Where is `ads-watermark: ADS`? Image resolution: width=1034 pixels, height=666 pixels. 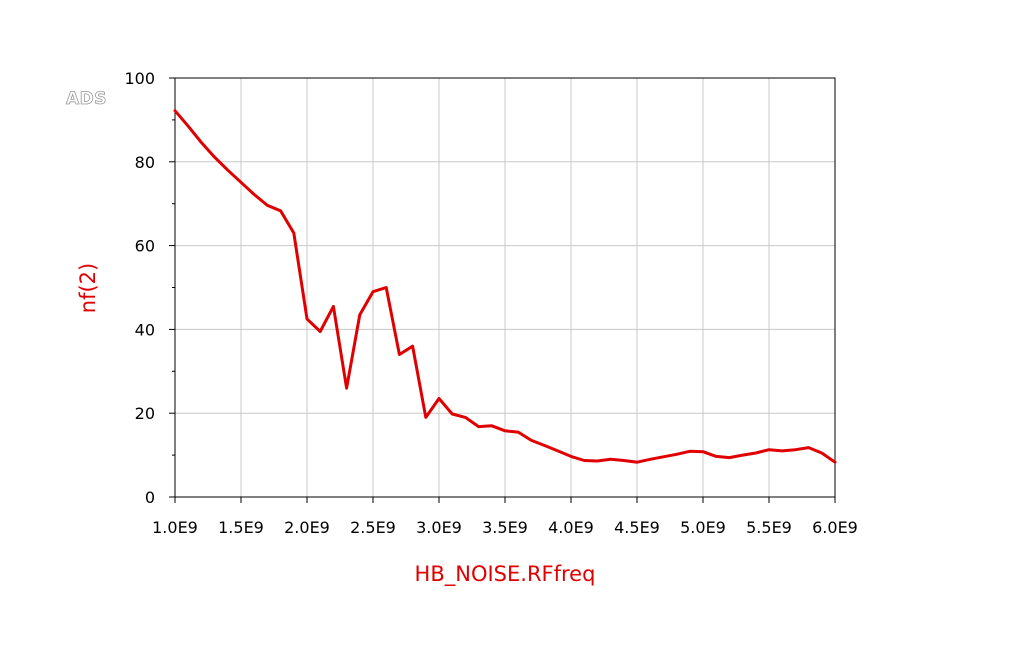 ads-watermark: ADS is located at coordinates (86, 99).